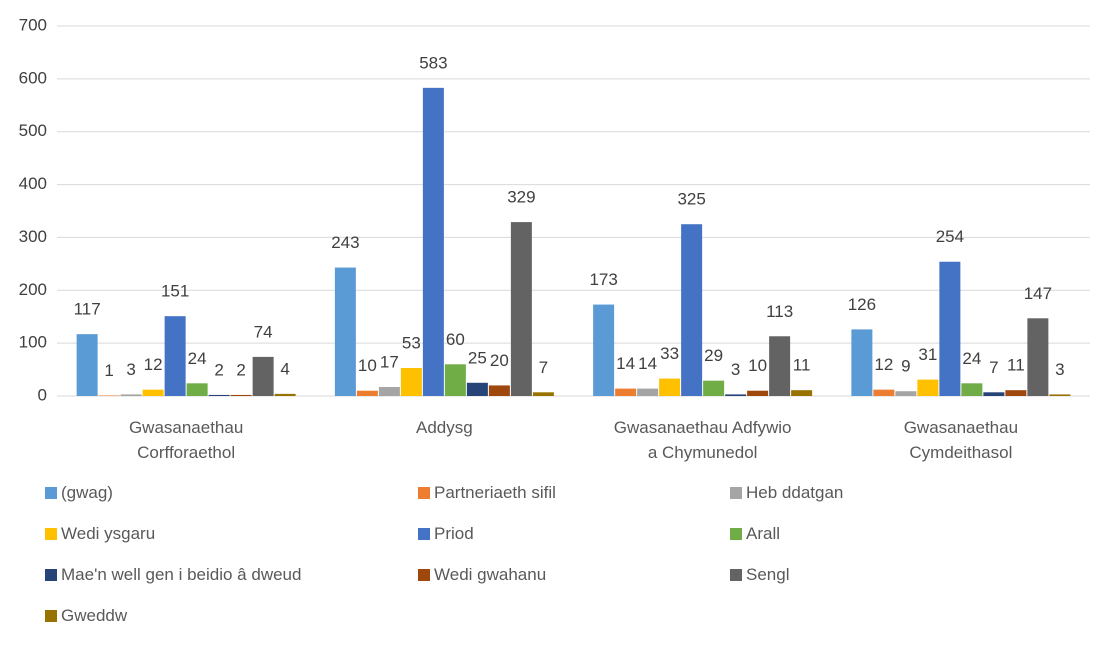 This screenshot has height=653, width=1104. Describe the element at coordinates (574, 533) in the screenshot. I see `legend-item: Priod` at that location.